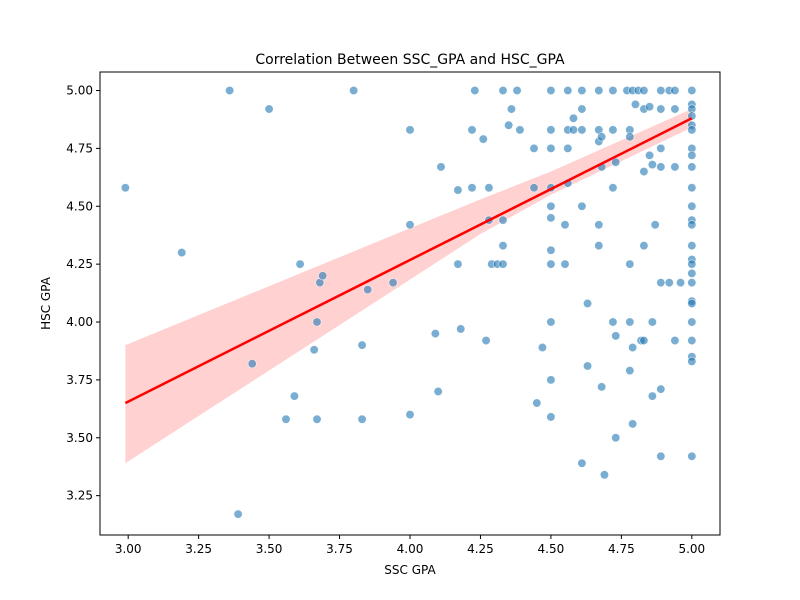 Image resolution: width=800 pixels, height=600 pixels. What do you see at coordinates (79, 380) in the screenshot?
I see `y-tick-label: 3.75` at bounding box center [79, 380].